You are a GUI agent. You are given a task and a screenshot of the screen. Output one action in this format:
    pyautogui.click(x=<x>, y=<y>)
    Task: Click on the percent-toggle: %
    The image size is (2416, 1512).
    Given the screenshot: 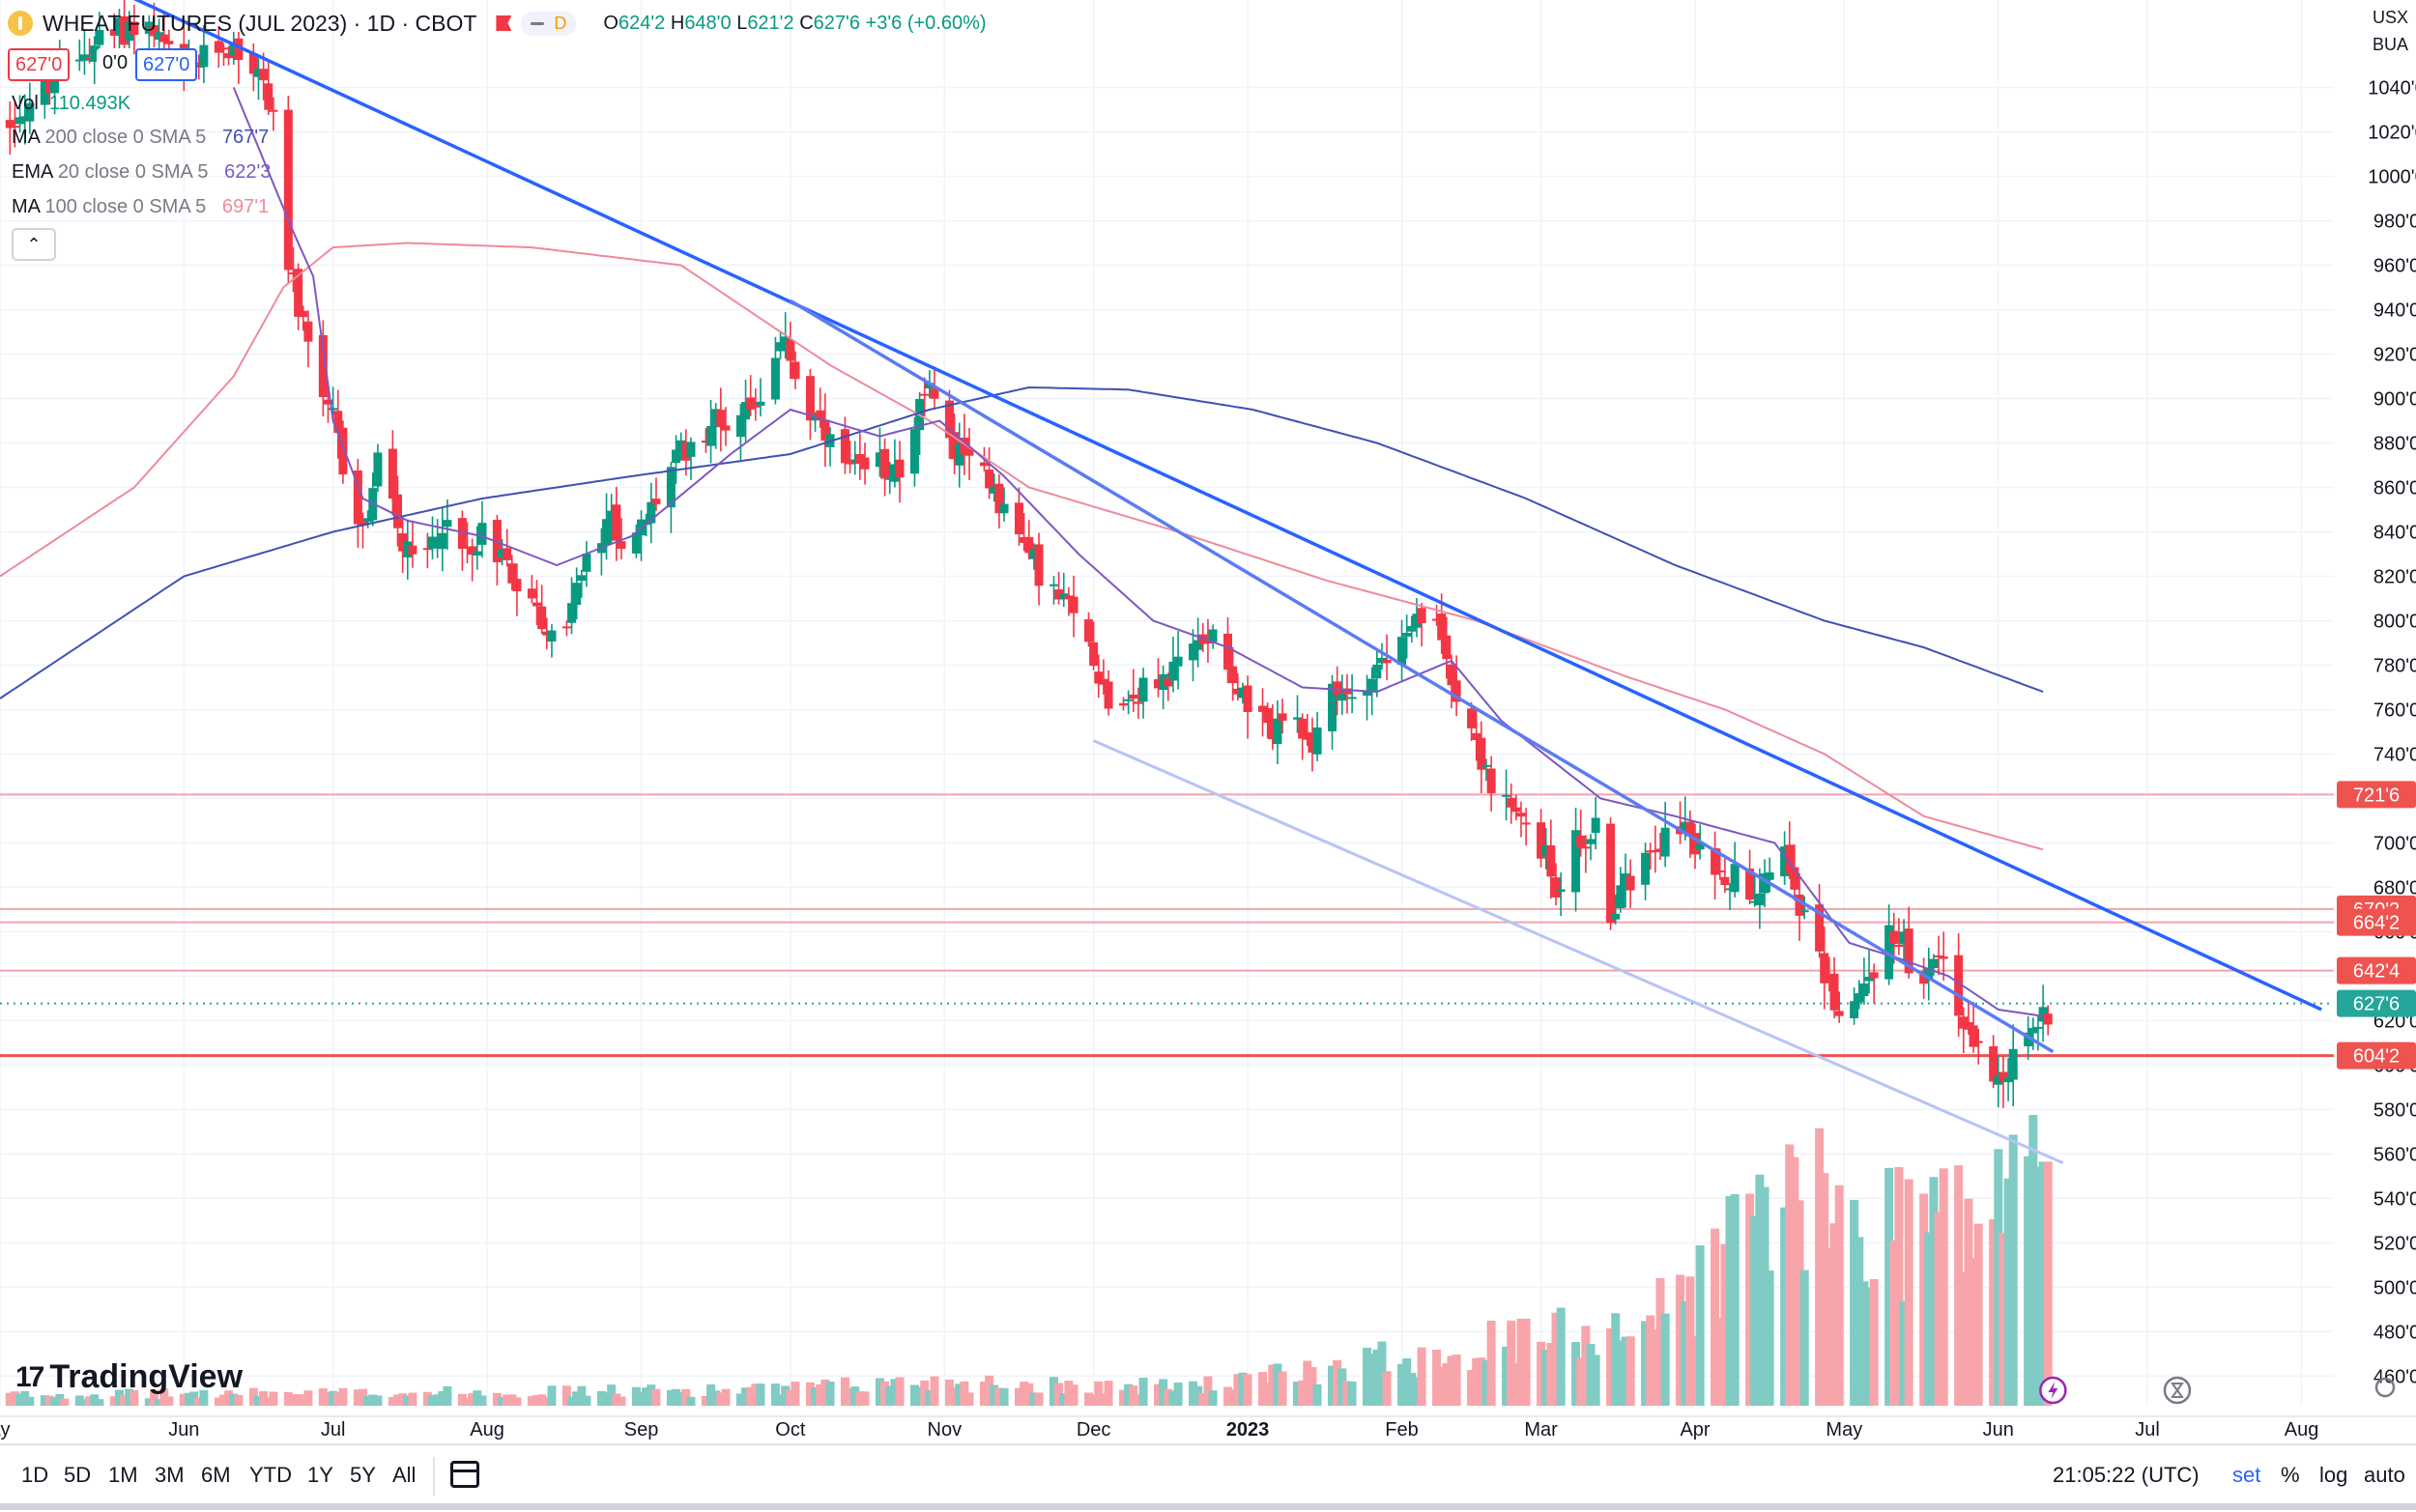 What is the action you would take?
    pyautogui.click(x=2290, y=1475)
    